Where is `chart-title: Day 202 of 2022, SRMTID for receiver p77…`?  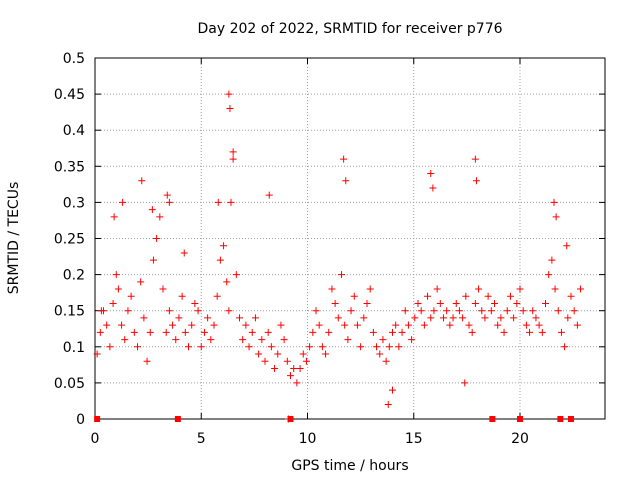
chart-title: Day 202 of 2022, SRMTID for receiver p77… is located at coordinates (349, 29).